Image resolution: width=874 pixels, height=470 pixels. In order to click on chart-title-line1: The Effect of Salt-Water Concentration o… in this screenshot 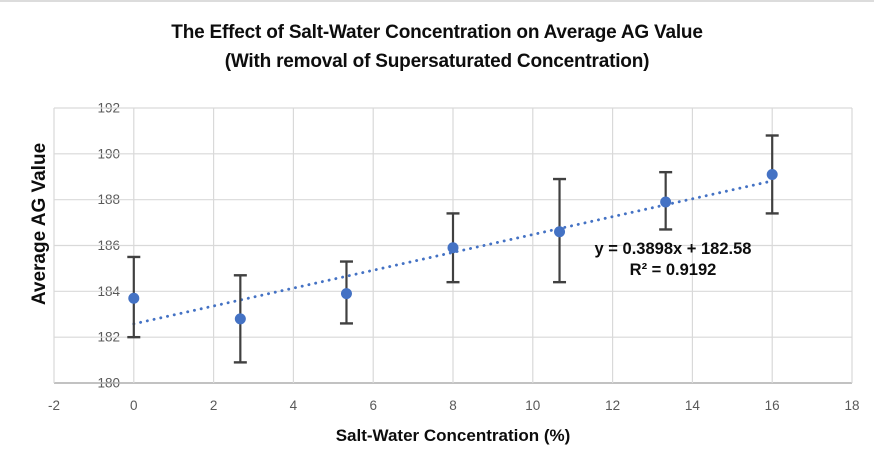, I will do `click(437, 32)`.